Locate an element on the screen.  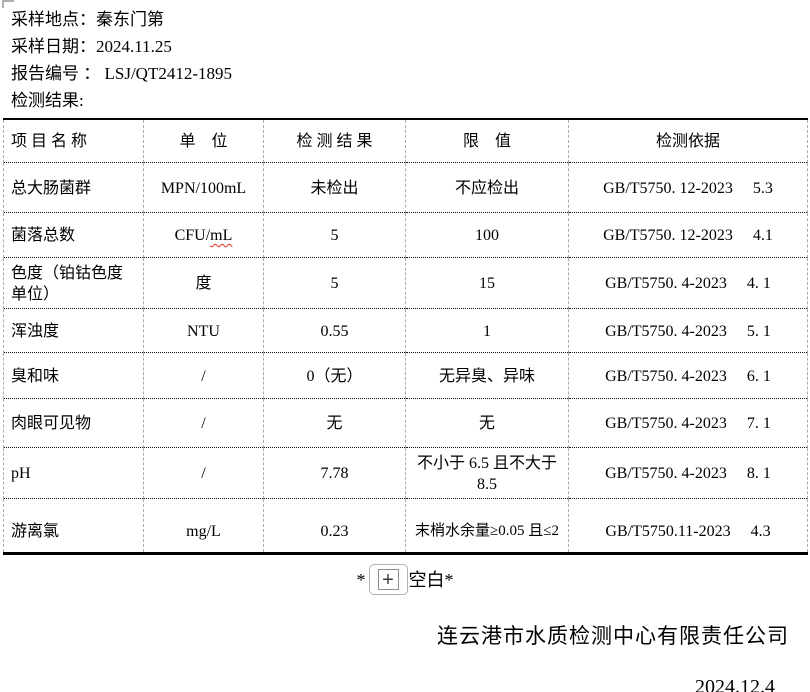
limit-cell: 末梢水余量≥0.05 且≤2 is located at coordinates (487, 526).